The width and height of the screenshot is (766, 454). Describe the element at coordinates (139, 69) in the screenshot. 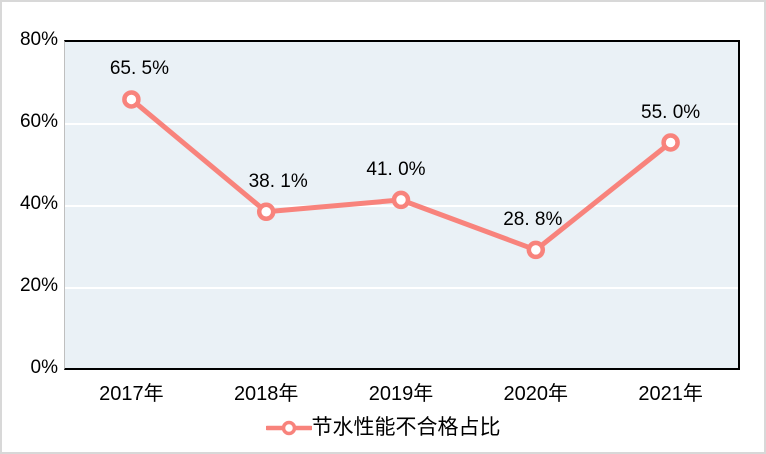

I see `data-label: 65. 5%` at that location.